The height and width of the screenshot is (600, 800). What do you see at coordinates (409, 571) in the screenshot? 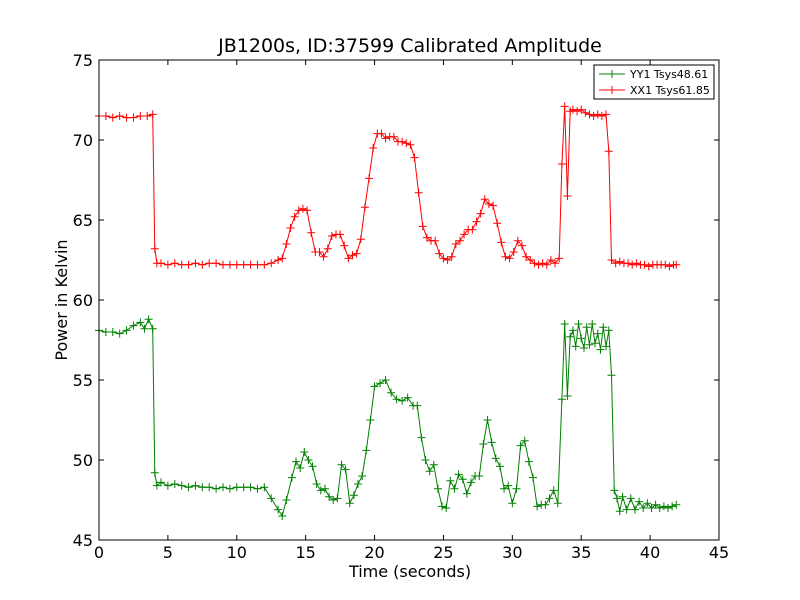
I see `x-axis-label: Time (seconds)` at bounding box center [409, 571].